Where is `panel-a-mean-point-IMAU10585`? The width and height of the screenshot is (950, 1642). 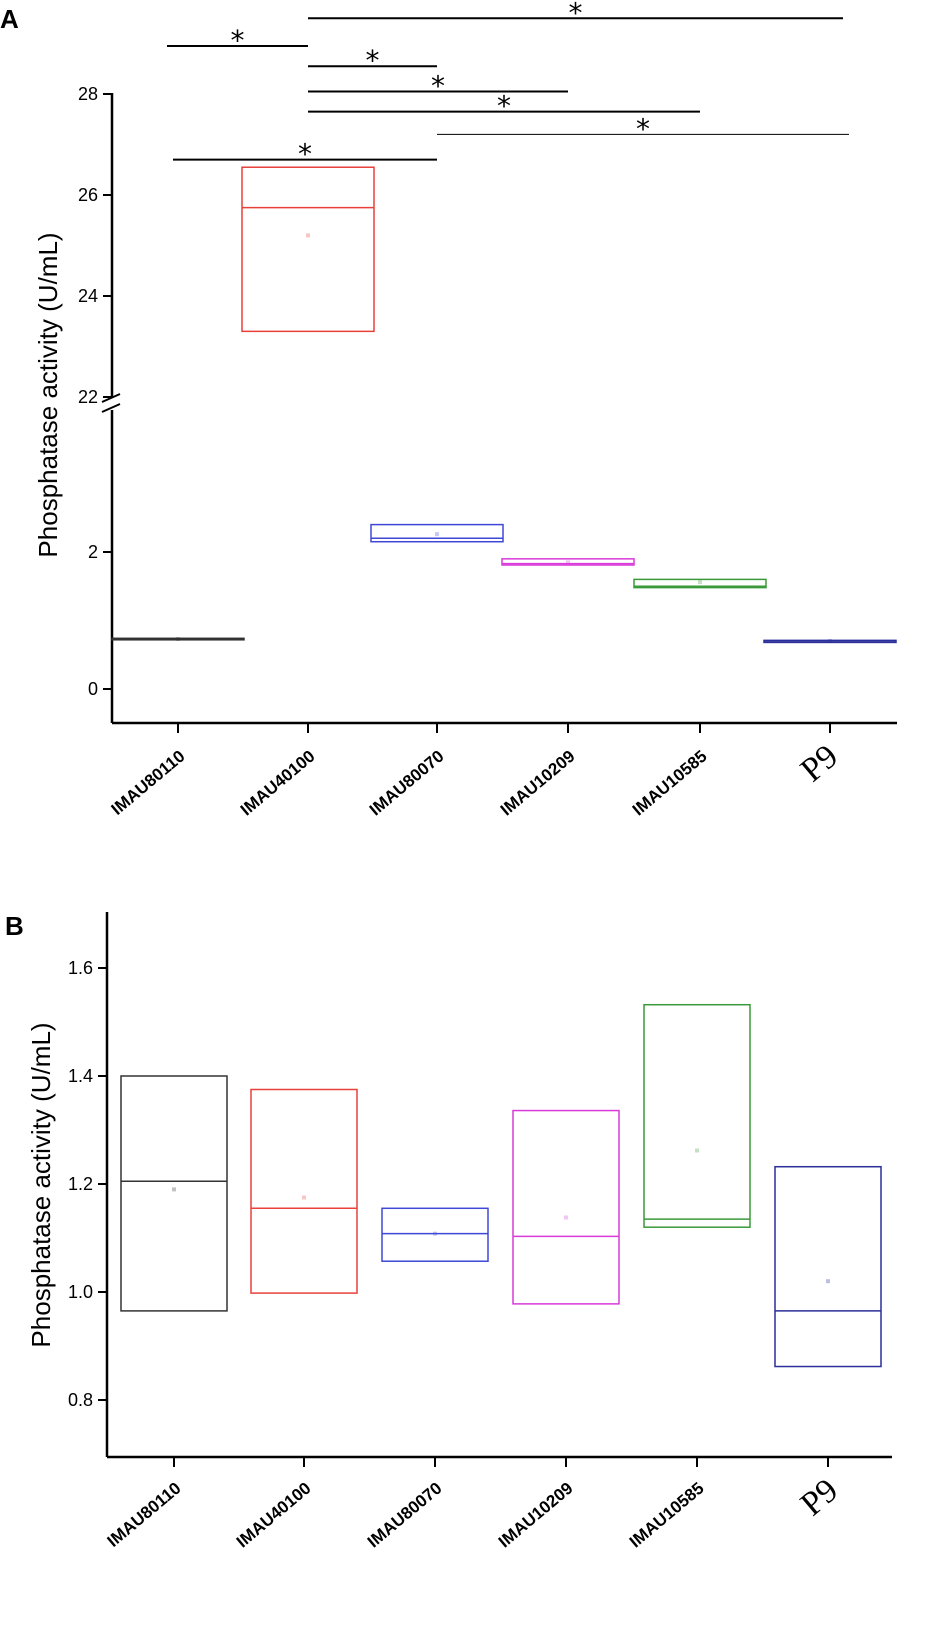
panel-a-mean-point-IMAU10585 is located at coordinates (700, 582).